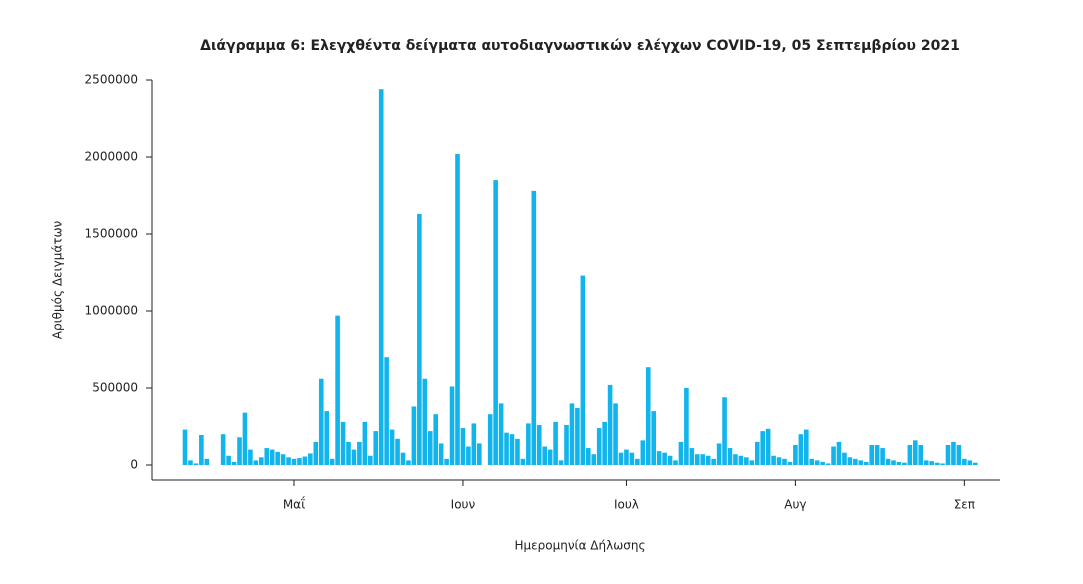  What do you see at coordinates (58, 279) in the screenshot?
I see `y-axis-label: Αριθμός Δειγμάτων` at bounding box center [58, 279].